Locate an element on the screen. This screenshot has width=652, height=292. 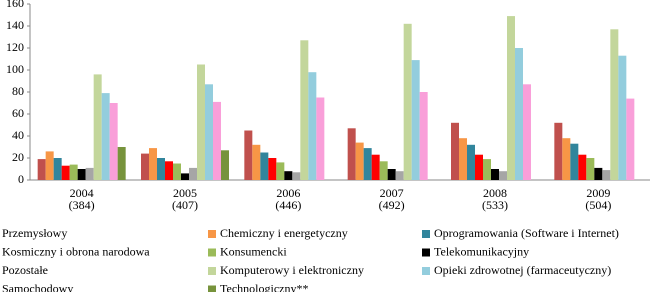
x-tick-label: (533) is located at coordinates (495, 205).